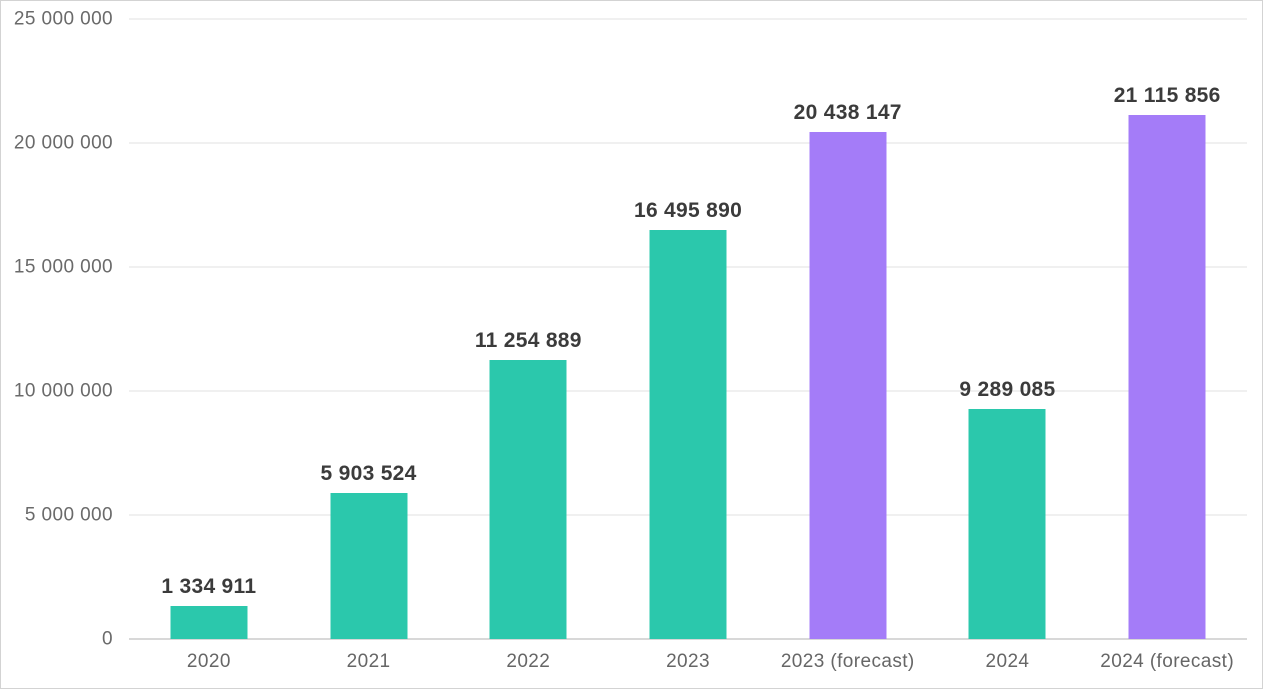 The image size is (1263, 689). I want to click on bar-value-label: 11 254 889, so click(528, 340).